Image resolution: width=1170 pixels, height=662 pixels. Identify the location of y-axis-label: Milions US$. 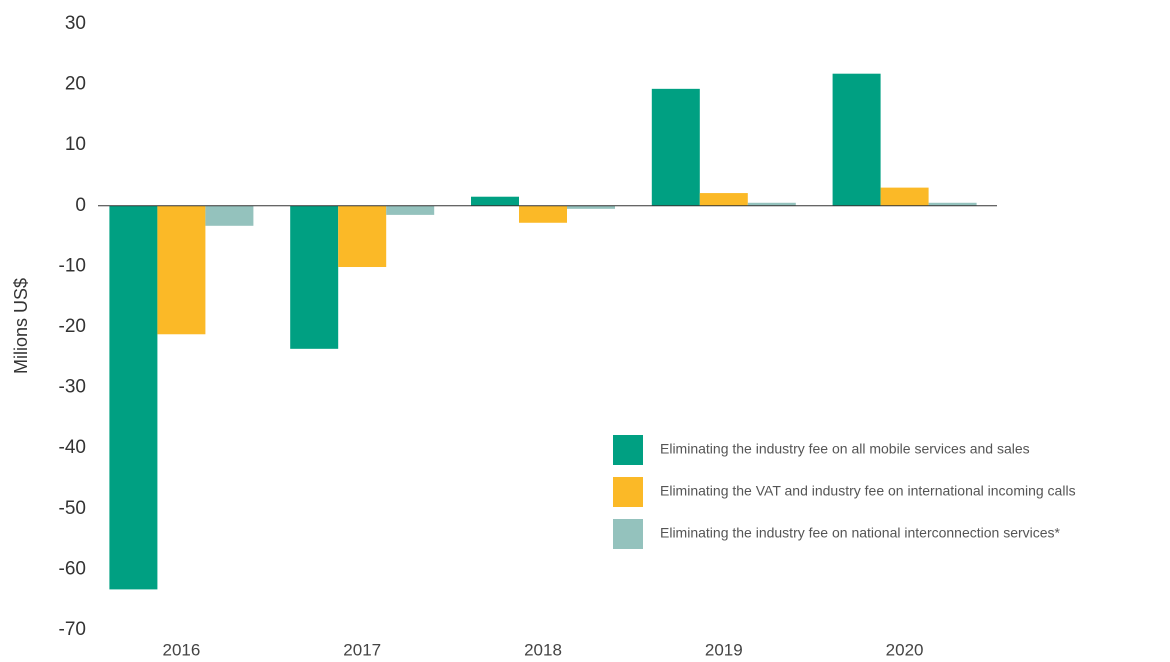
(21, 326).